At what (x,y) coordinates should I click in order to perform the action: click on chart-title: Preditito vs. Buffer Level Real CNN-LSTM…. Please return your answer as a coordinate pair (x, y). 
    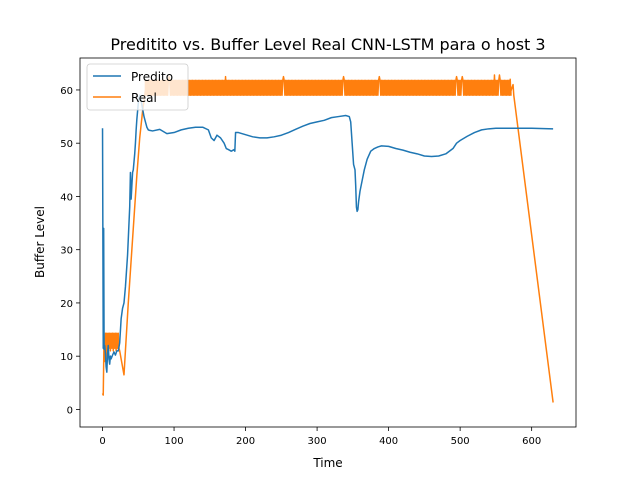
    Looking at the image, I should click on (327, 44).